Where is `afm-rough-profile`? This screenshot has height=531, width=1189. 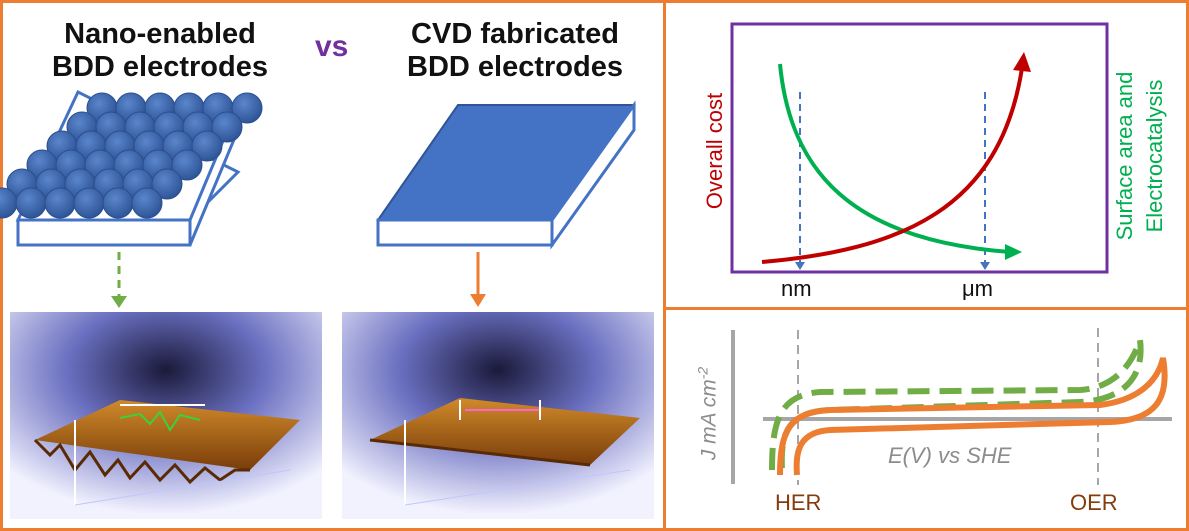
afm-rough-profile is located at coordinates (160, 421).